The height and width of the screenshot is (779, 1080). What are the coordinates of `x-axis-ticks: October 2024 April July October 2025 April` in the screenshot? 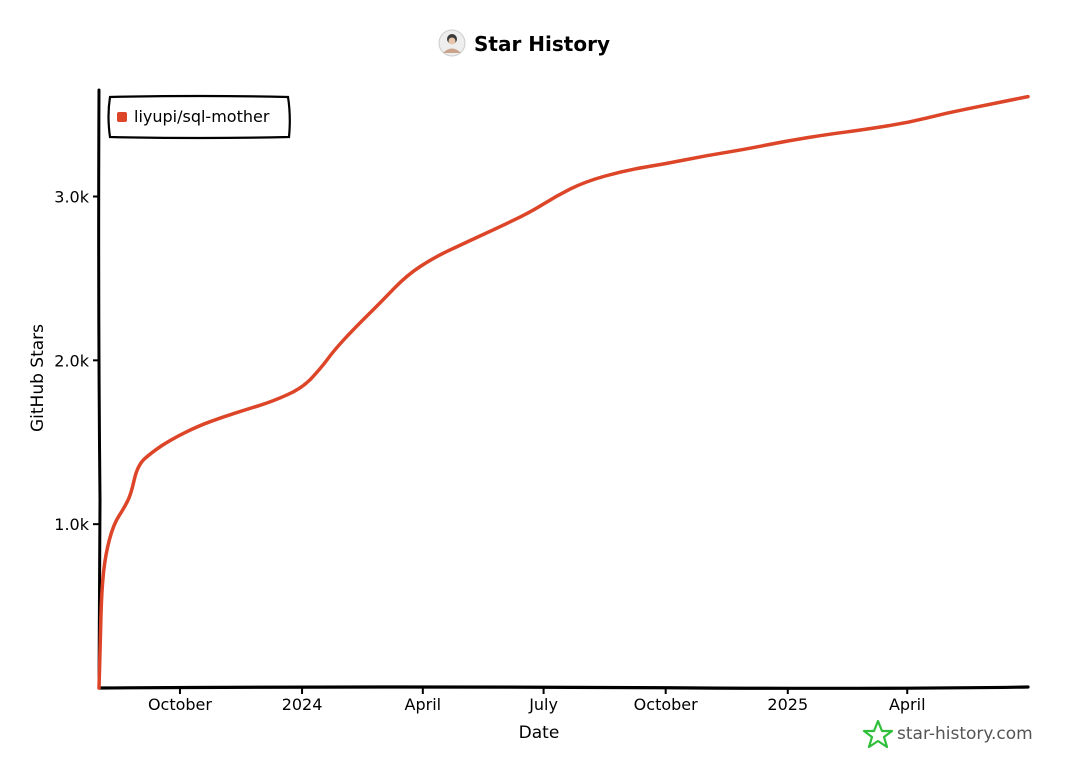 It's located at (537, 701).